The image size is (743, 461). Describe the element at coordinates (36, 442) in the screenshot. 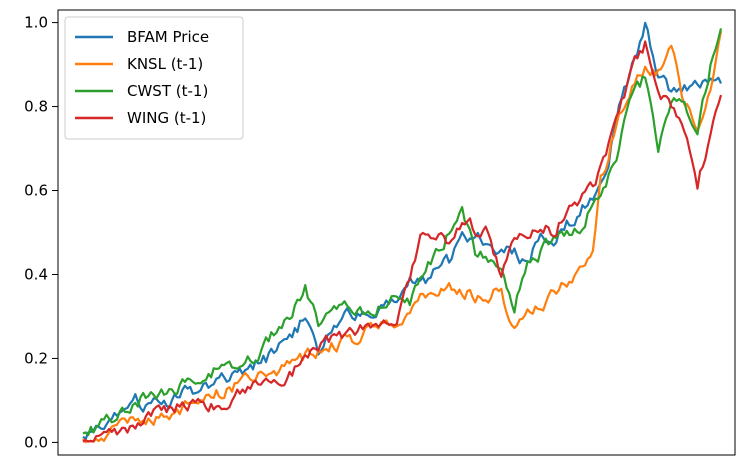

I see `y-tick-label: 0.0` at that location.